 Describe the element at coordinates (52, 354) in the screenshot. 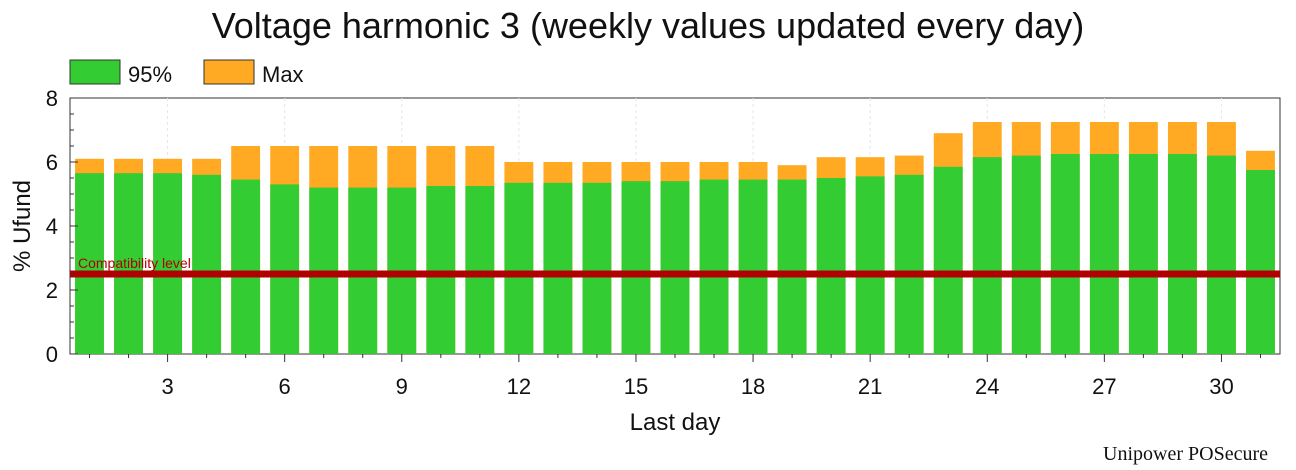

I see `y-tick-label: 0` at that location.